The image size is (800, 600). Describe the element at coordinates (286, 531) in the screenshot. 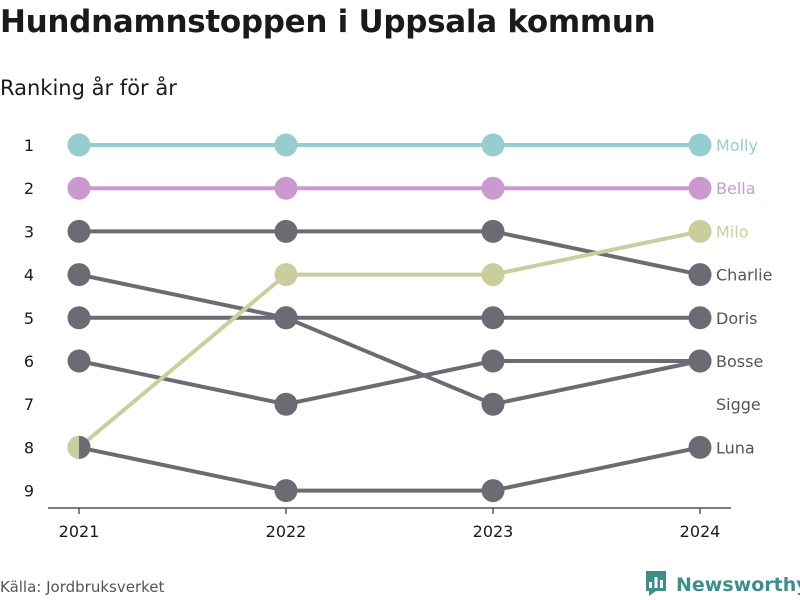

I see `x-tick-label: 2022` at that location.